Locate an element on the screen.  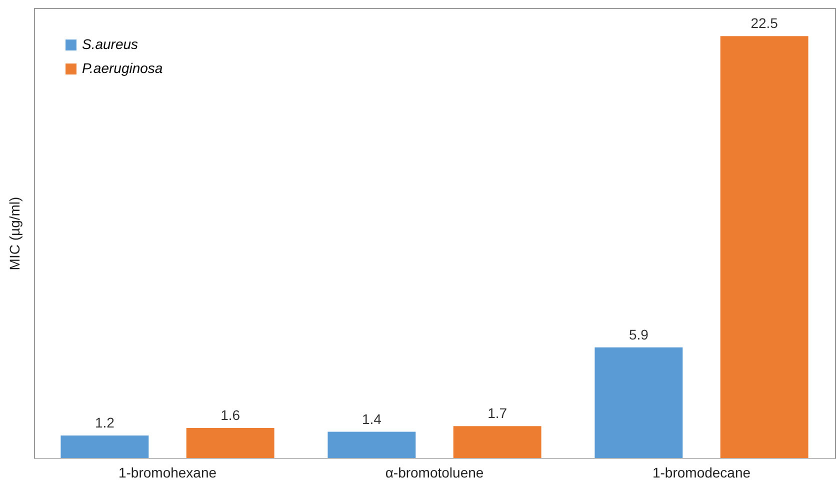
data-label: 1.7 is located at coordinates (498, 413).